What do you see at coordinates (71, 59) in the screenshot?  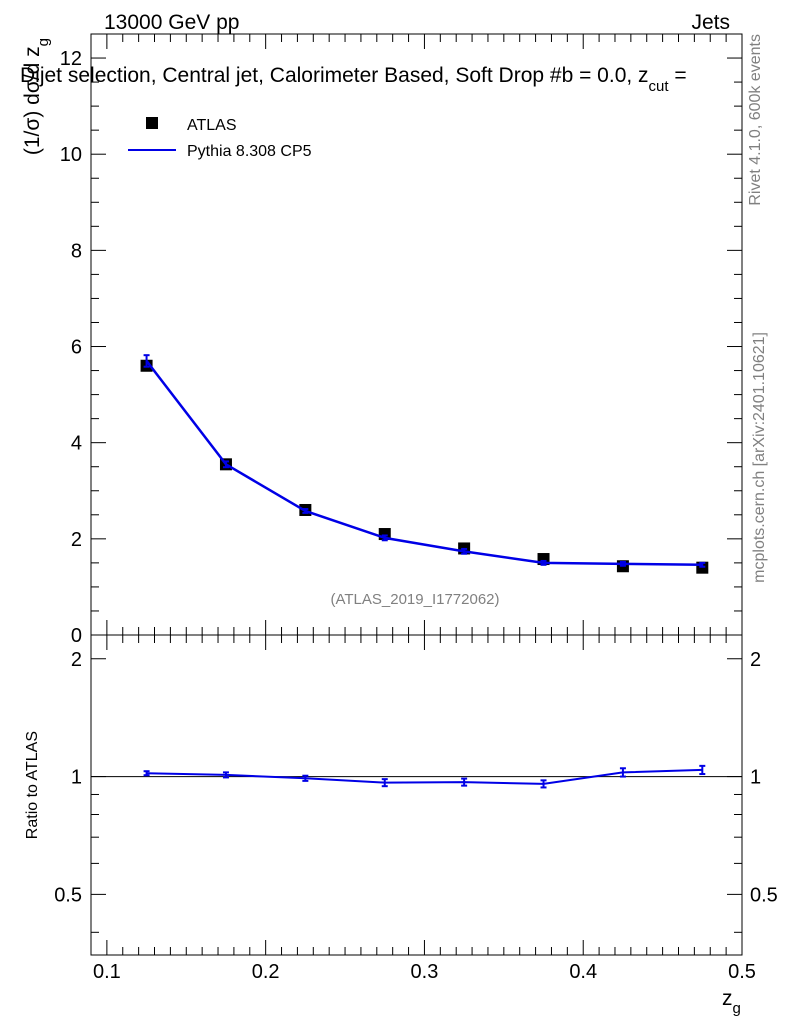 I see `main-ytick-label: 12` at bounding box center [71, 59].